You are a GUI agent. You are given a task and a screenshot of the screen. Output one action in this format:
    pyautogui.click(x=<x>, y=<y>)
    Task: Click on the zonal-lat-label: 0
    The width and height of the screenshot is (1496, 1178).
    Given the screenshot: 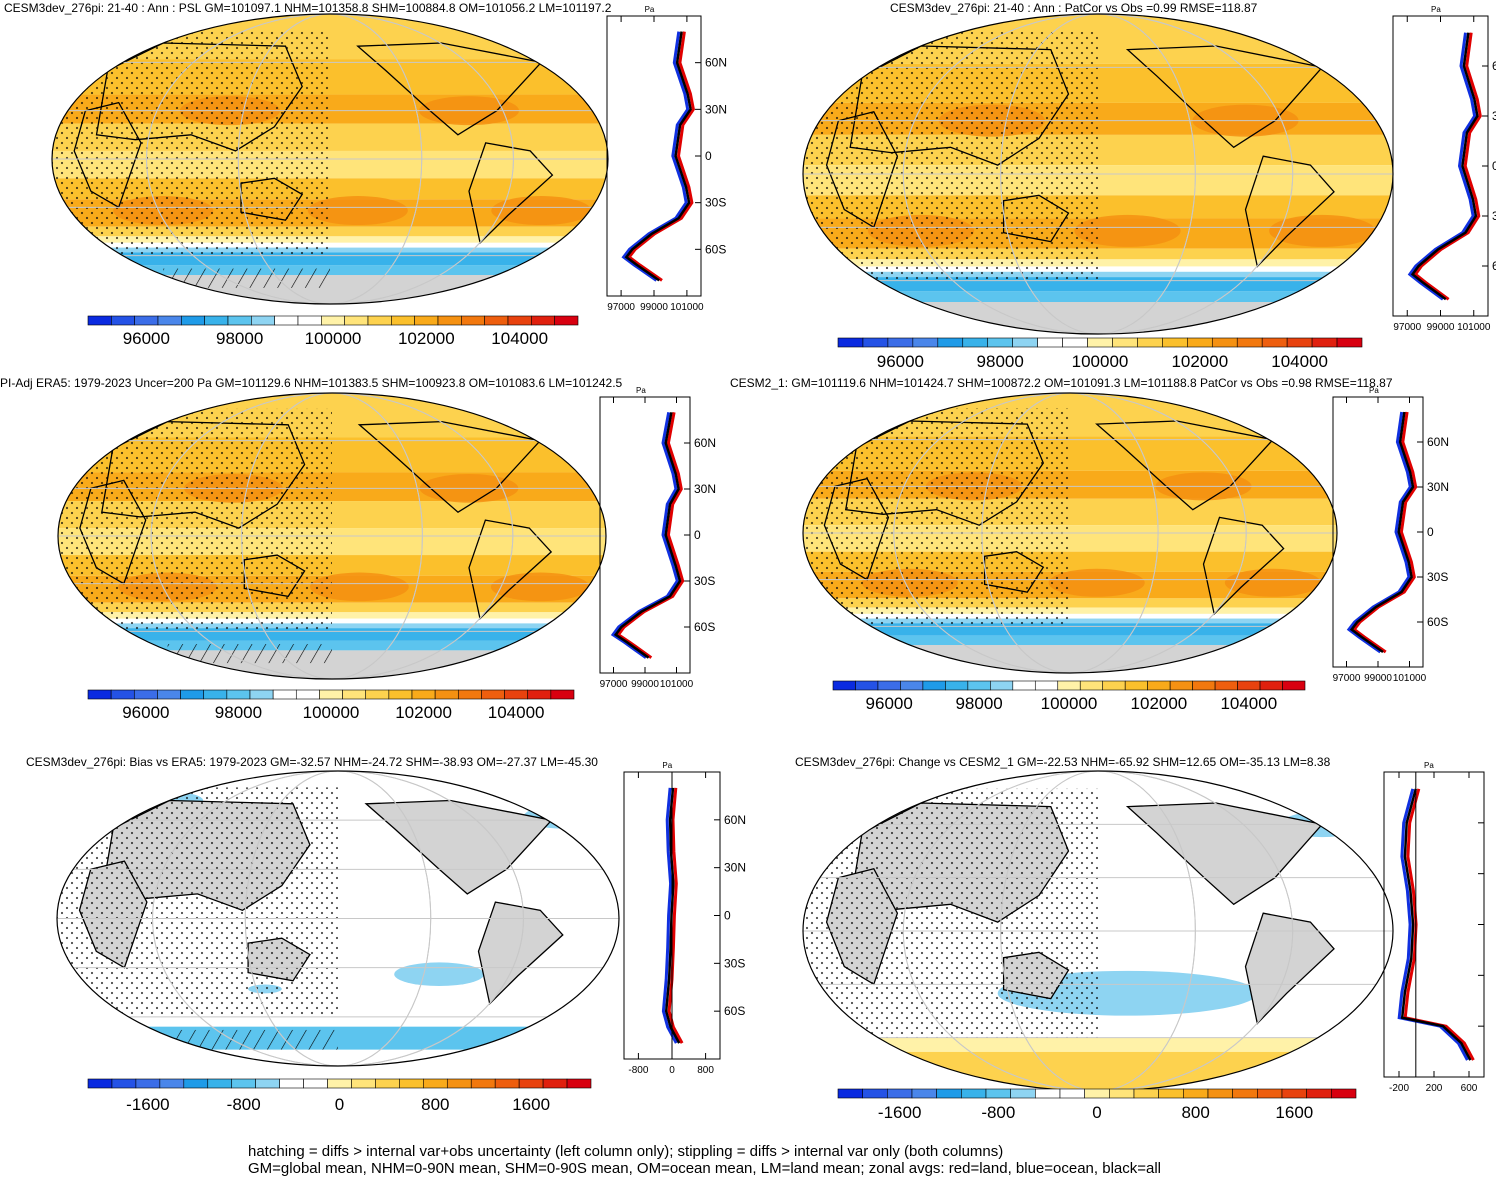 What is the action you would take?
    pyautogui.click(x=697, y=535)
    